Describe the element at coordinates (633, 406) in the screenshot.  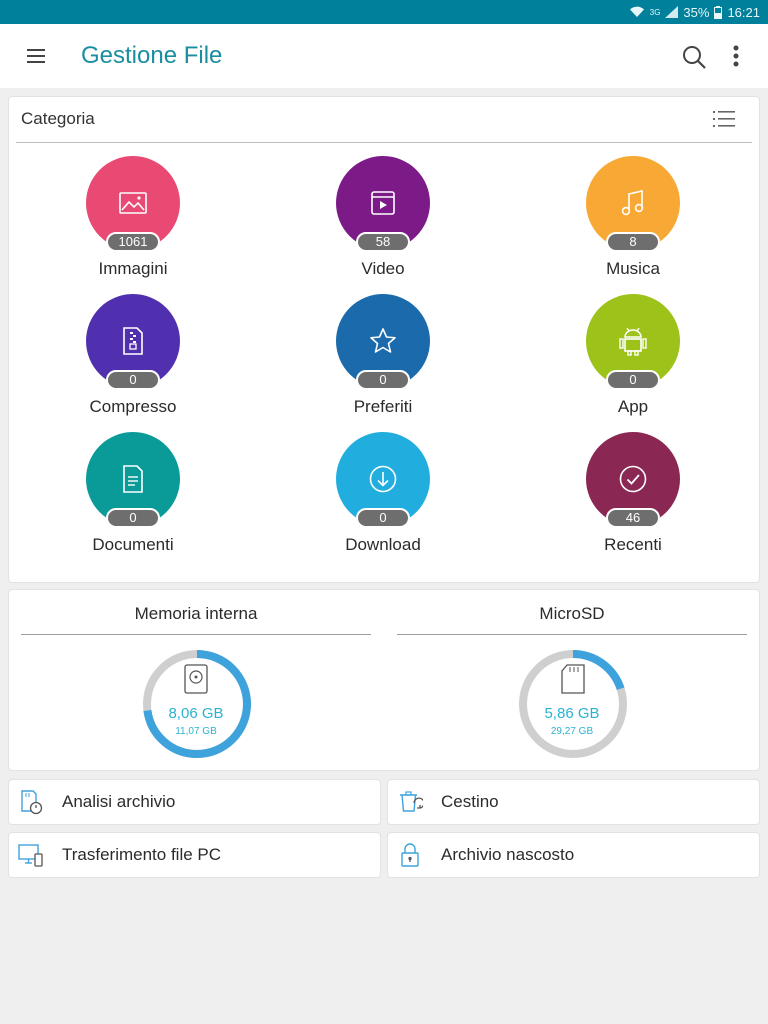
I see `category-label: App` at that location.